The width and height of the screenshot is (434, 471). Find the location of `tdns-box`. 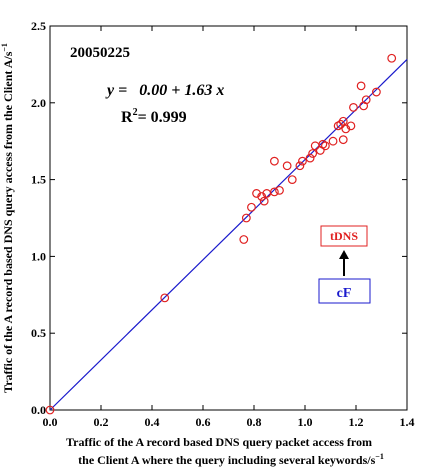

tdns-box is located at coordinates (344, 236).